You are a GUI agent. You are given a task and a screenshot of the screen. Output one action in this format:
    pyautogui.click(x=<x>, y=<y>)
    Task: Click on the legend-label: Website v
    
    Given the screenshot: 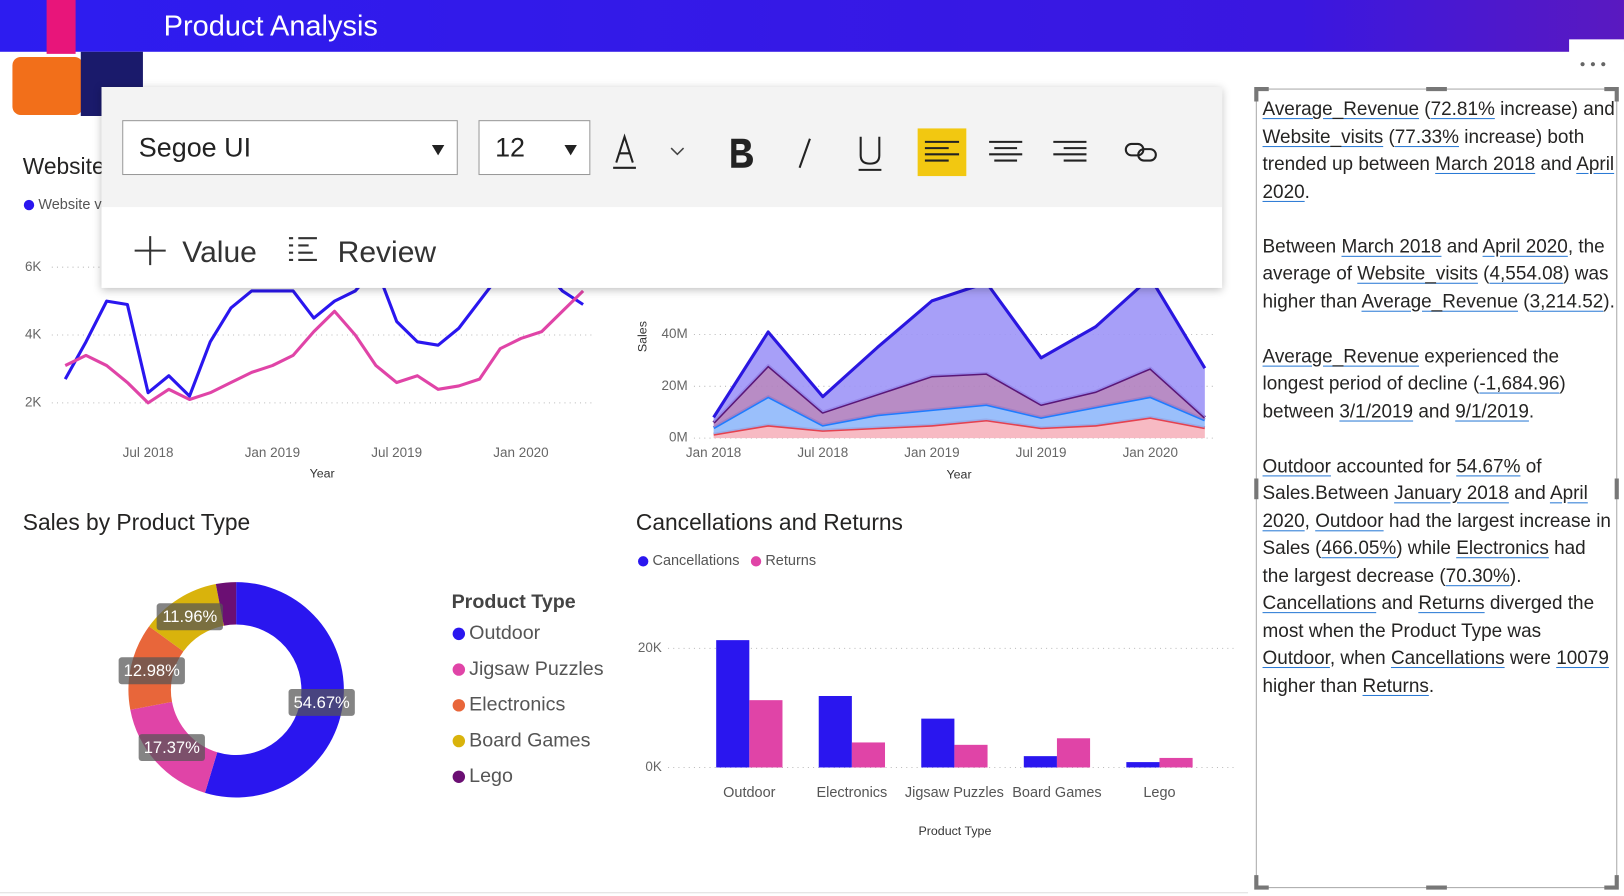 What is the action you would take?
    pyautogui.click(x=70, y=205)
    